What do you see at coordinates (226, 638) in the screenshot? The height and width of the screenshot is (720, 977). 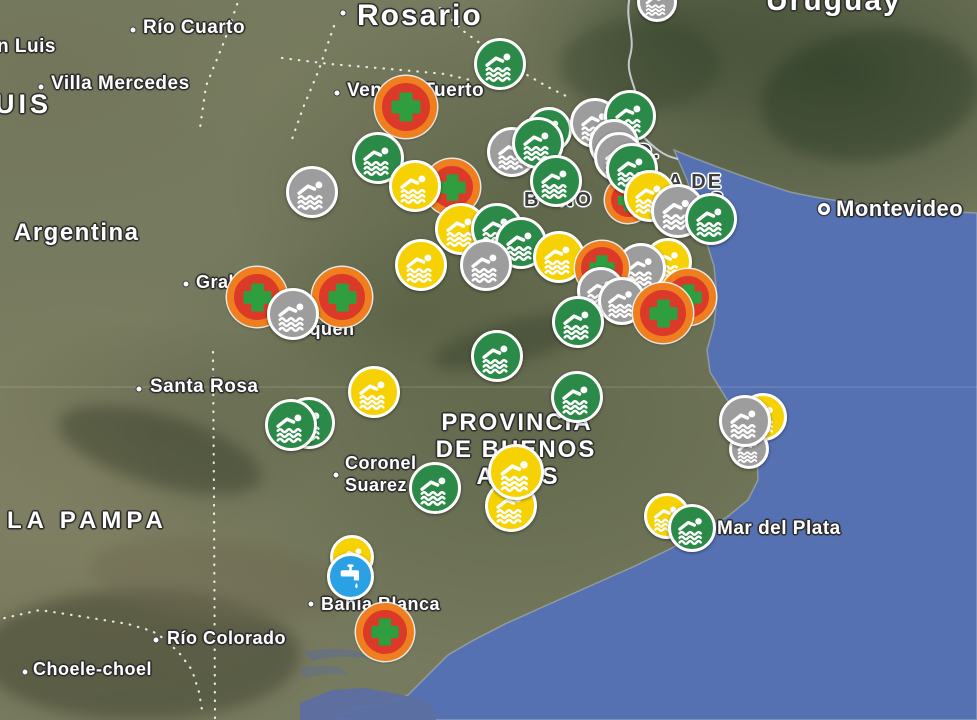 I see `map-label-rio-colorado: Río Colorado` at bounding box center [226, 638].